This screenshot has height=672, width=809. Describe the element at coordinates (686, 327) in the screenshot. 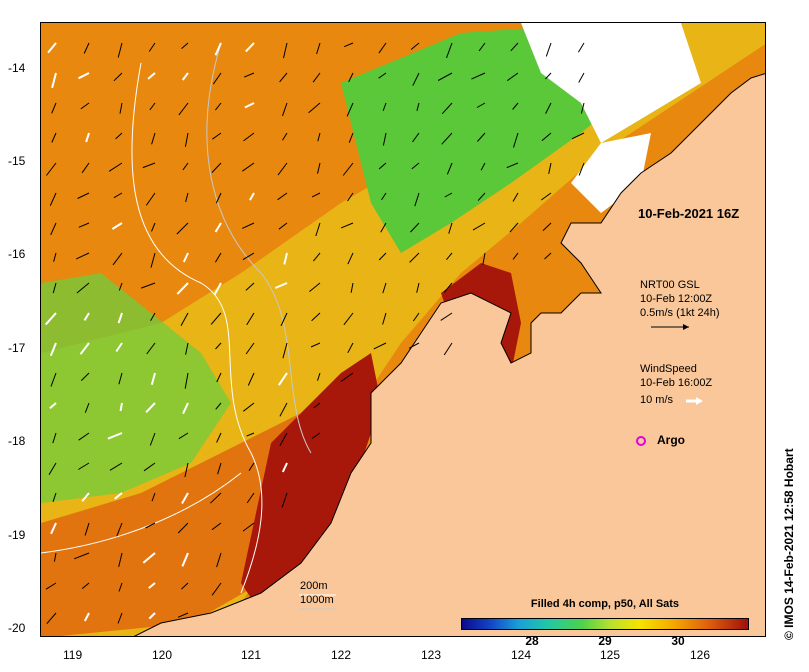

I see `current-legend-arrowhead` at that location.